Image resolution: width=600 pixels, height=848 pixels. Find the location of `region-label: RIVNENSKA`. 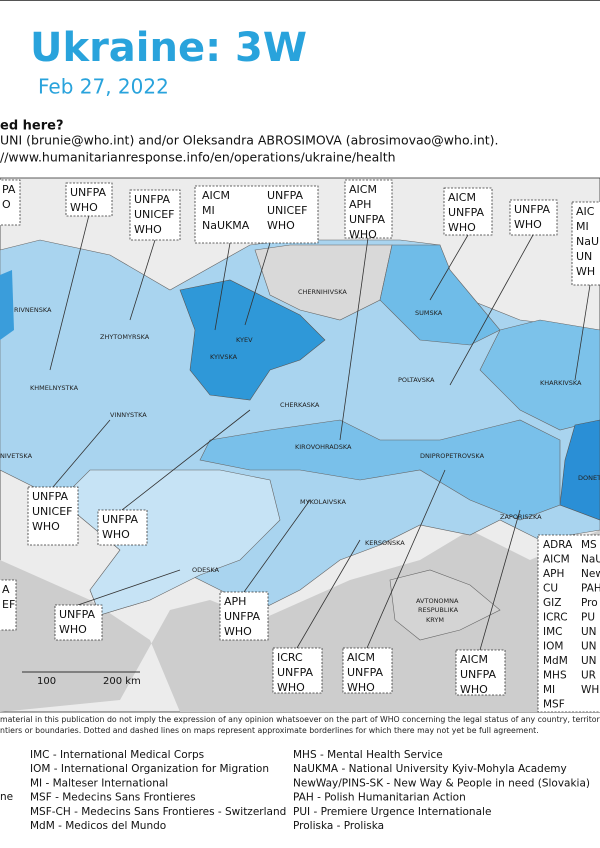

region-label: RIVNENSKA is located at coordinates (33, 310).